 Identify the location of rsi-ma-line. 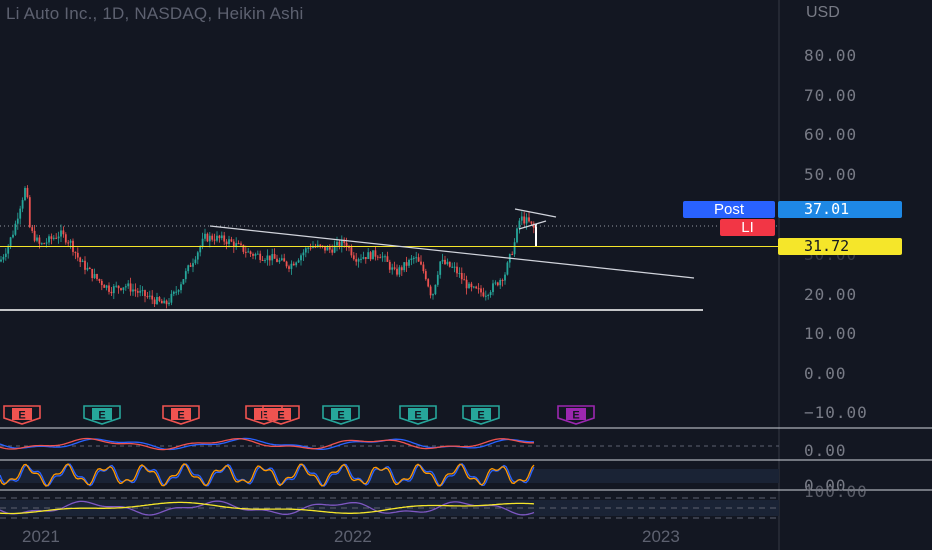
(267, 508).